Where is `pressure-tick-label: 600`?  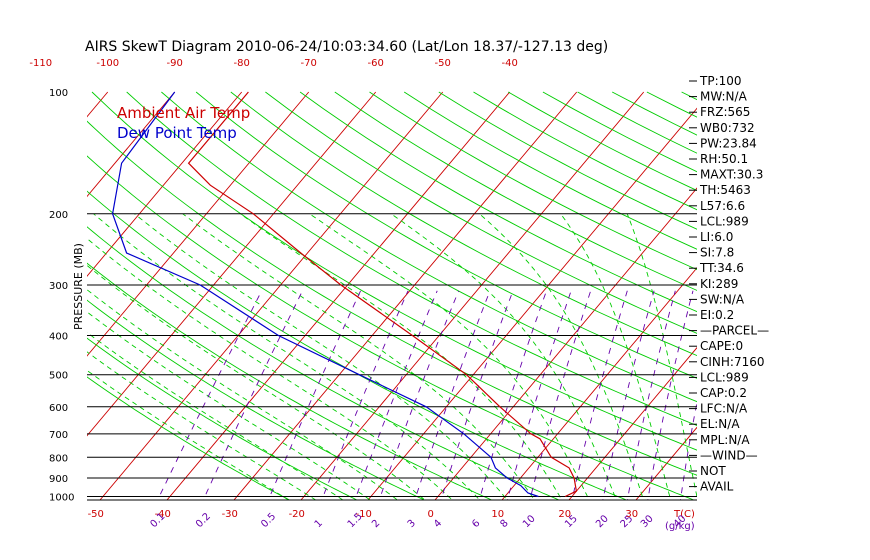
pressure-tick-label: 600 is located at coordinates (58, 408).